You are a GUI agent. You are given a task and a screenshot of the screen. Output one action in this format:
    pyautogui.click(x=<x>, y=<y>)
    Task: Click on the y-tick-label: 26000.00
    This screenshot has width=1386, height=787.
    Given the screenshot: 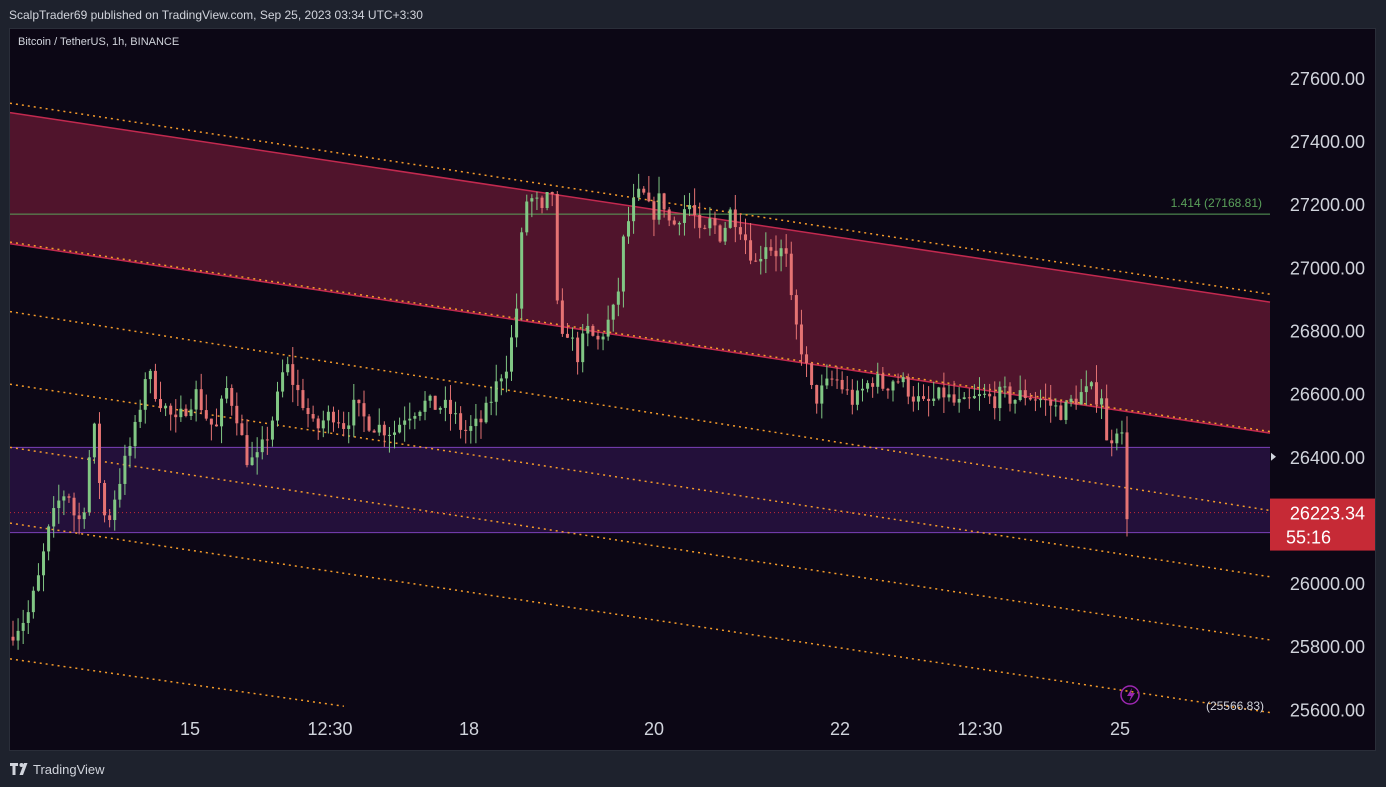 What is the action you would take?
    pyautogui.click(x=1327, y=584)
    